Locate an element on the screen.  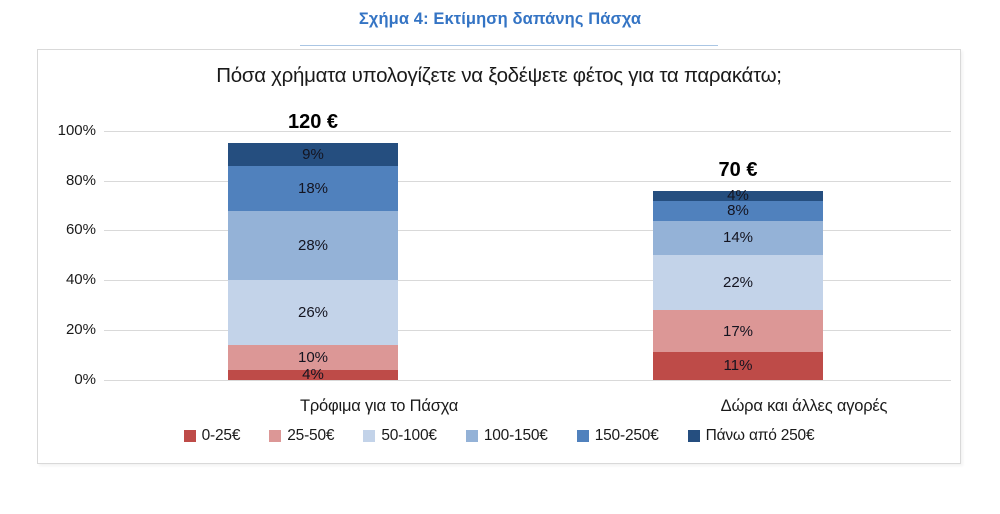
segment-value-label: 26% is located at coordinates (313, 312).